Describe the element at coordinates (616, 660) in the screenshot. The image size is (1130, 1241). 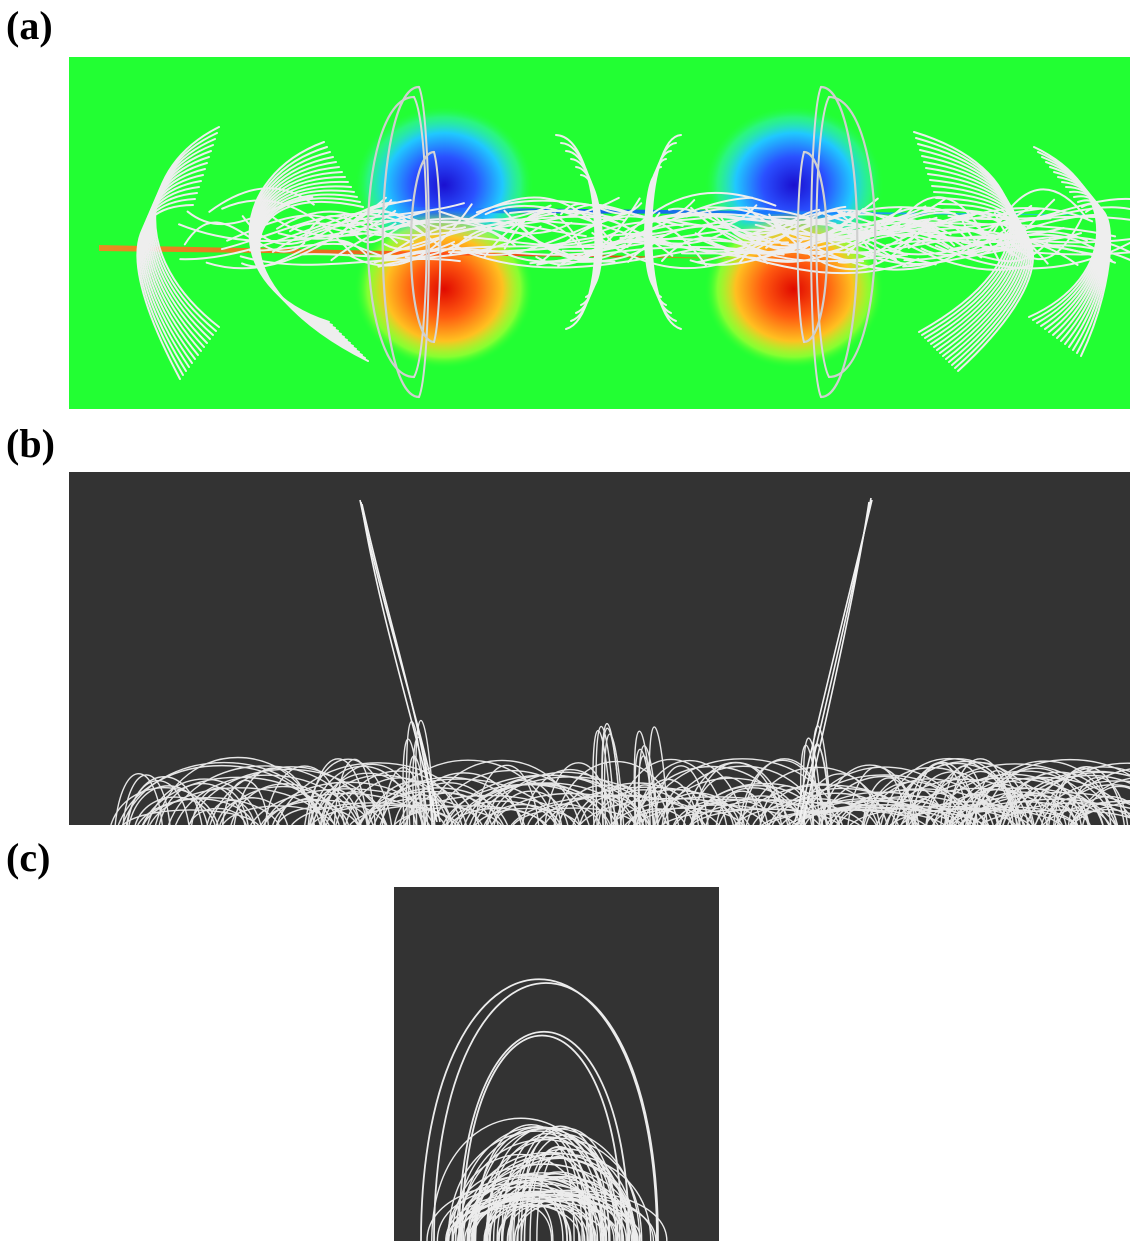
I see `panel-b-open-field-lines` at that location.